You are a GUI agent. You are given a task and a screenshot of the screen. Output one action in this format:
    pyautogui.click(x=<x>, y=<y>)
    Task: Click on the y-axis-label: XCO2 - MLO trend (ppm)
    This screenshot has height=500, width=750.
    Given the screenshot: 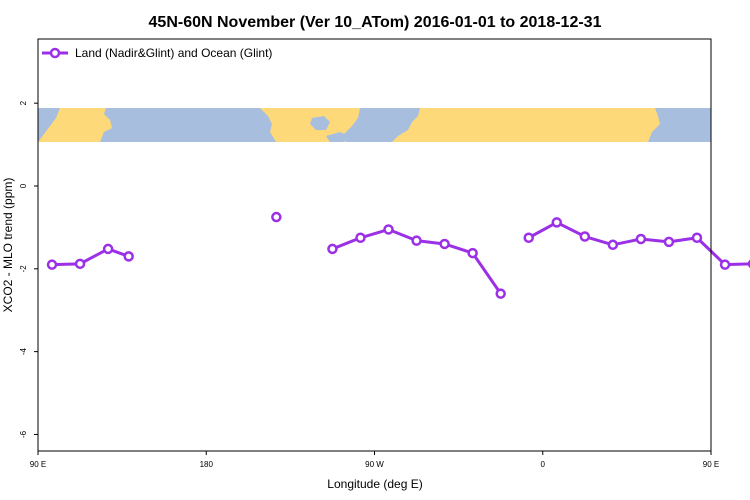 What is the action you would take?
    pyautogui.click(x=8, y=245)
    